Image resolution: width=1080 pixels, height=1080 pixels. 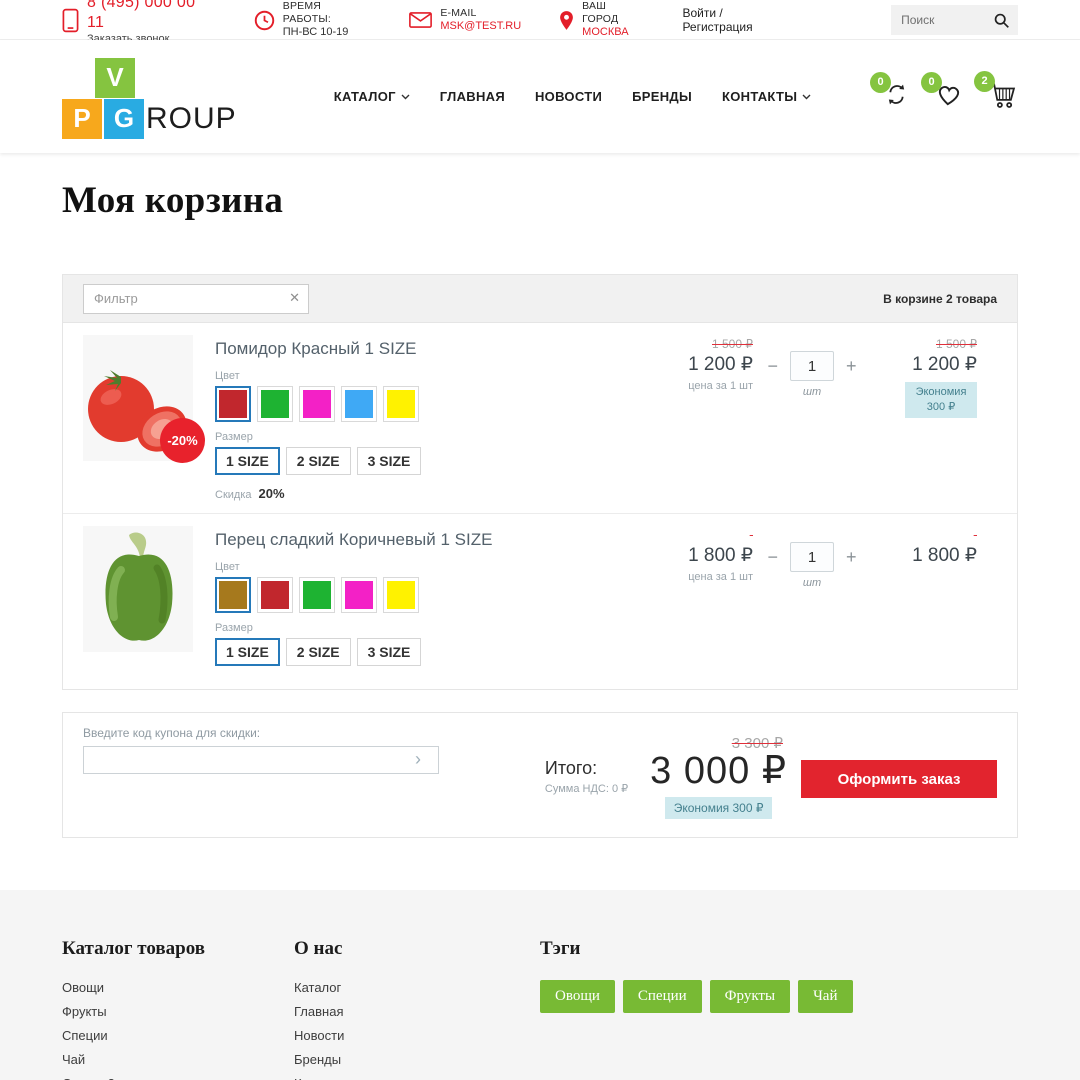 What do you see at coordinates (307, 13) in the screenshot?
I see `worktime-label: ВРЕМЯ РАБОТЫ:` at bounding box center [307, 13].